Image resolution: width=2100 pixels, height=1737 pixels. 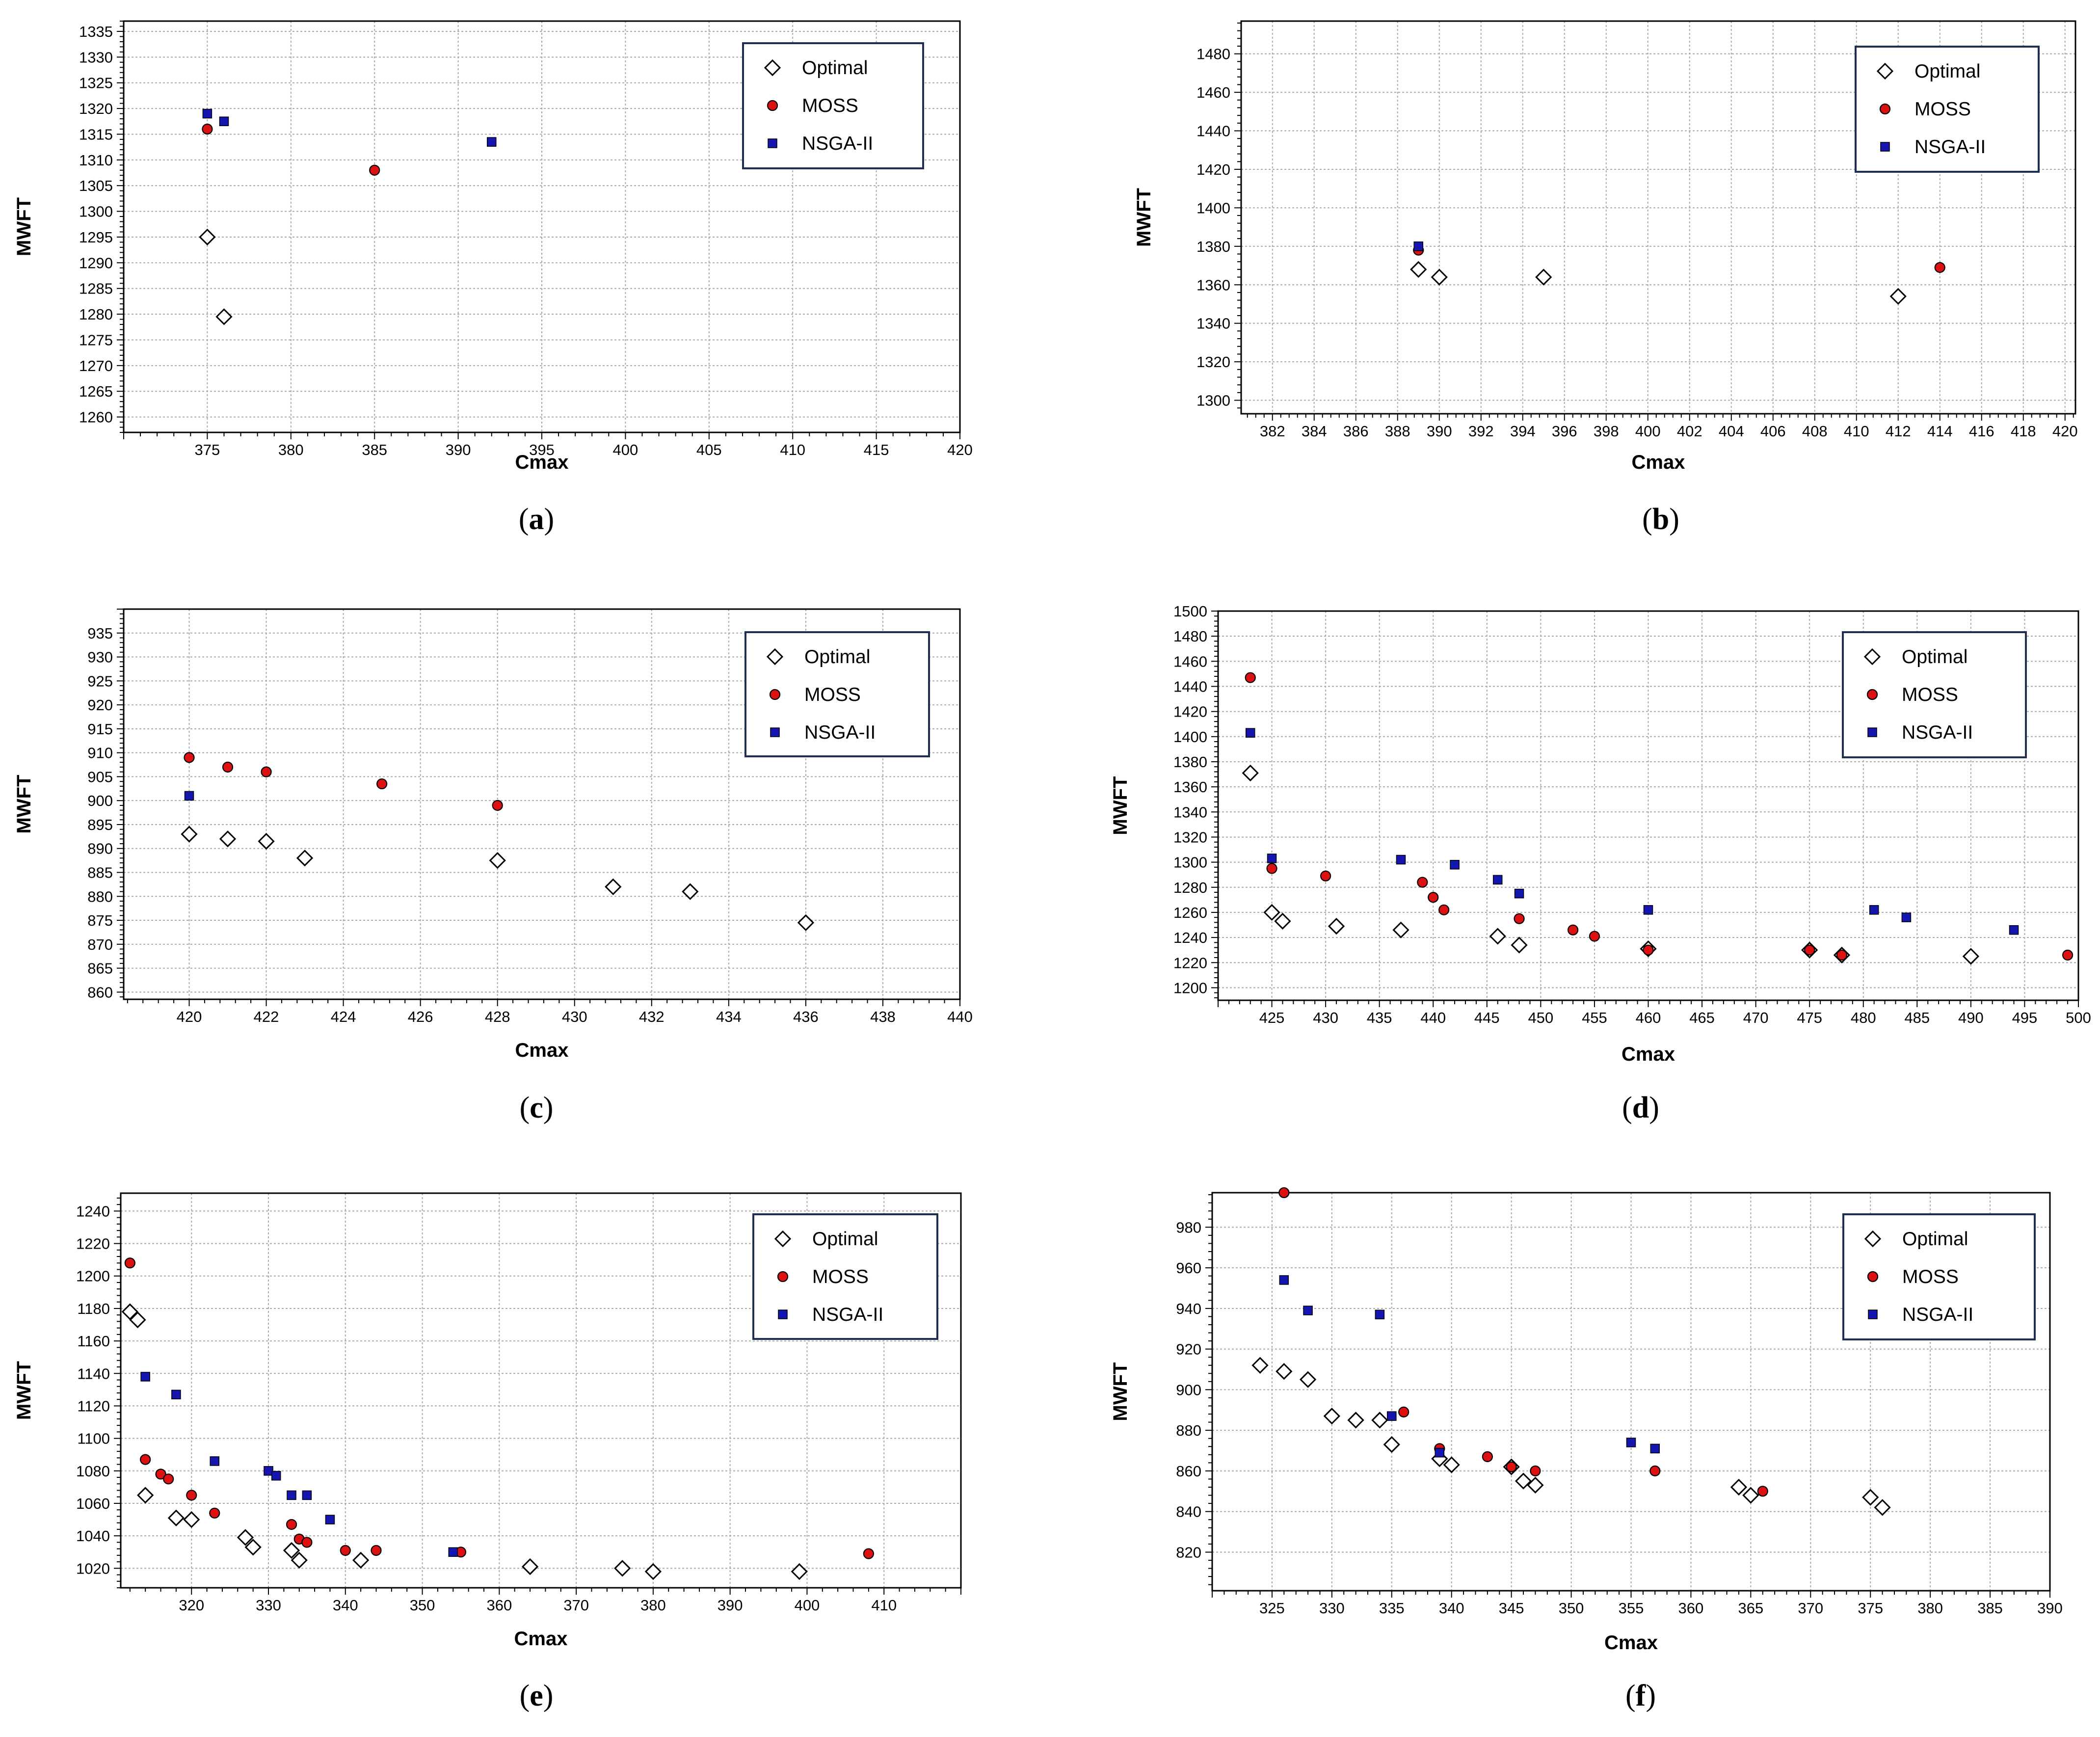 I want to click on y-tick-label: 940, so click(x=1189, y=1309).